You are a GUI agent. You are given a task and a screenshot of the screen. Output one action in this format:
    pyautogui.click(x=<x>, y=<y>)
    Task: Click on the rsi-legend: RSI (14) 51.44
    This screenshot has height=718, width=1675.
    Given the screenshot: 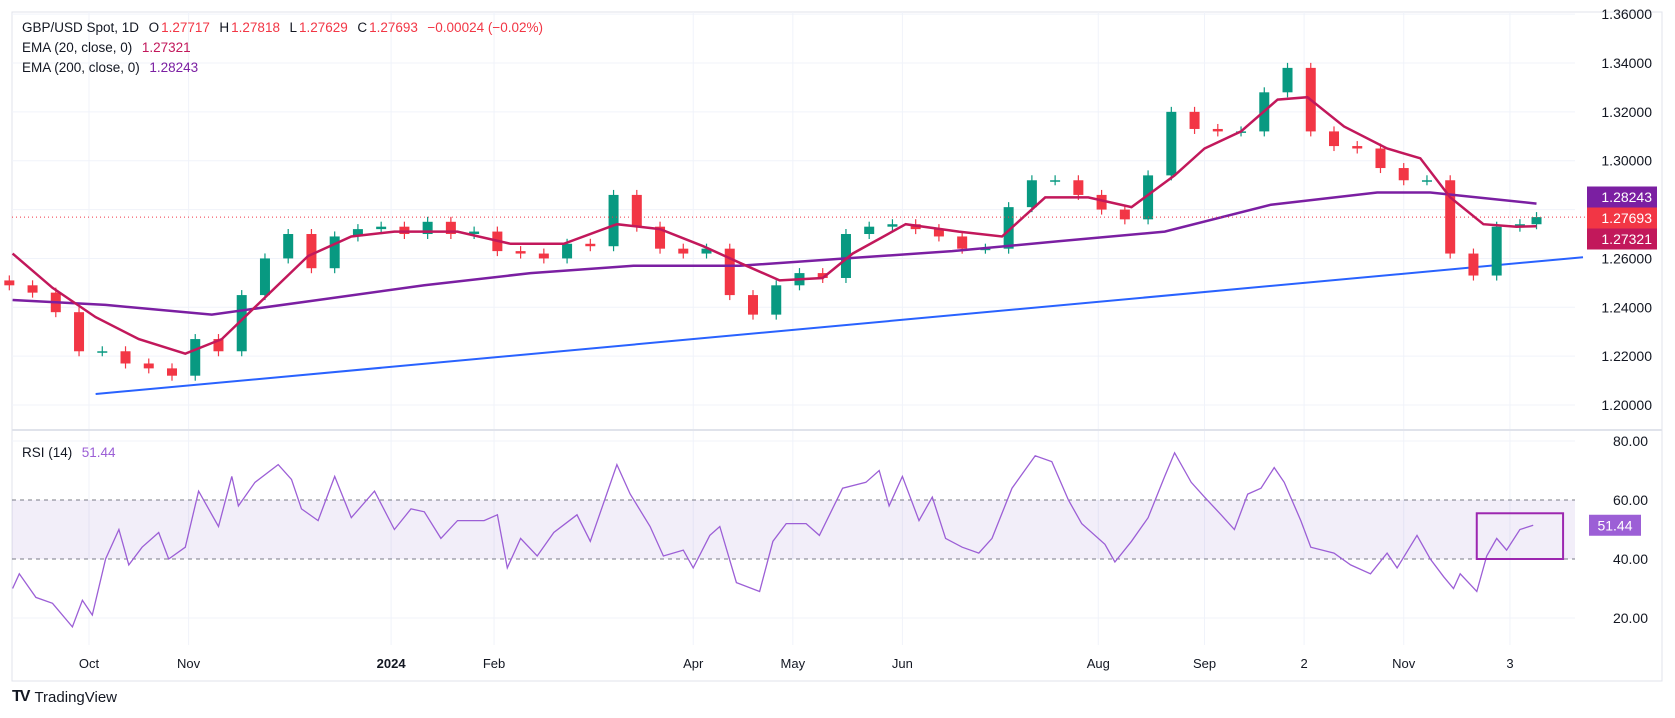 What is the action you would take?
    pyautogui.click(x=70, y=452)
    